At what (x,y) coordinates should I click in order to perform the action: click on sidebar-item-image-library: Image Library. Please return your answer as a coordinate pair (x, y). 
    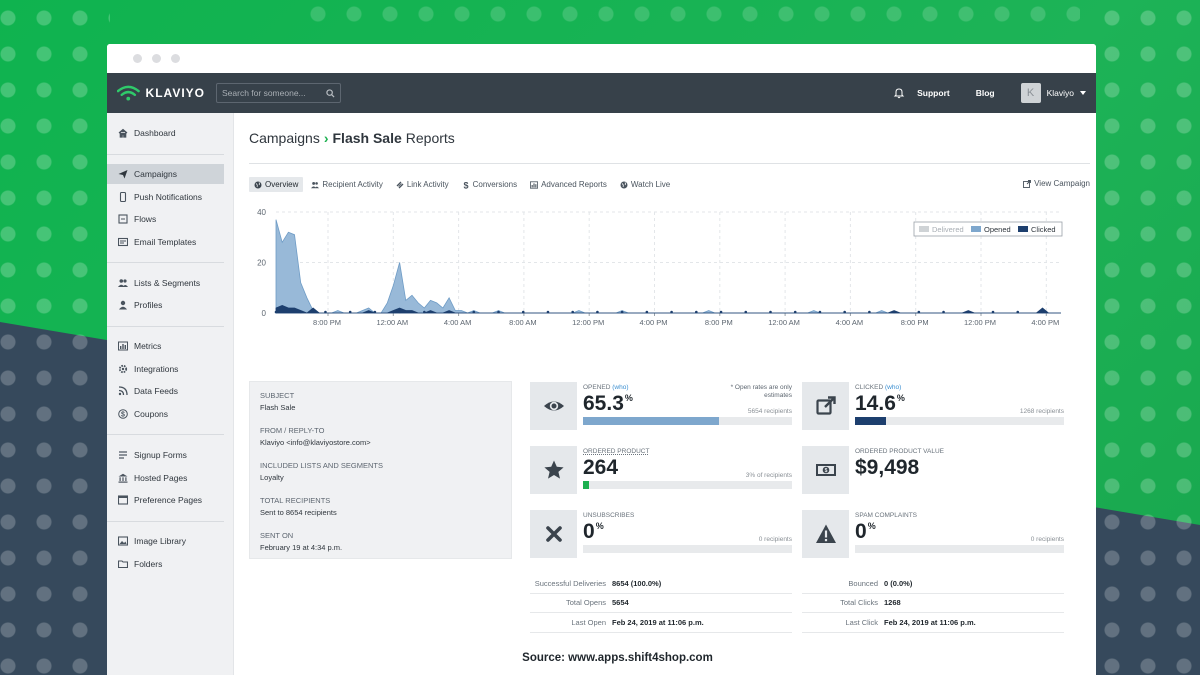
    Looking at the image, I should click on (165, 541).